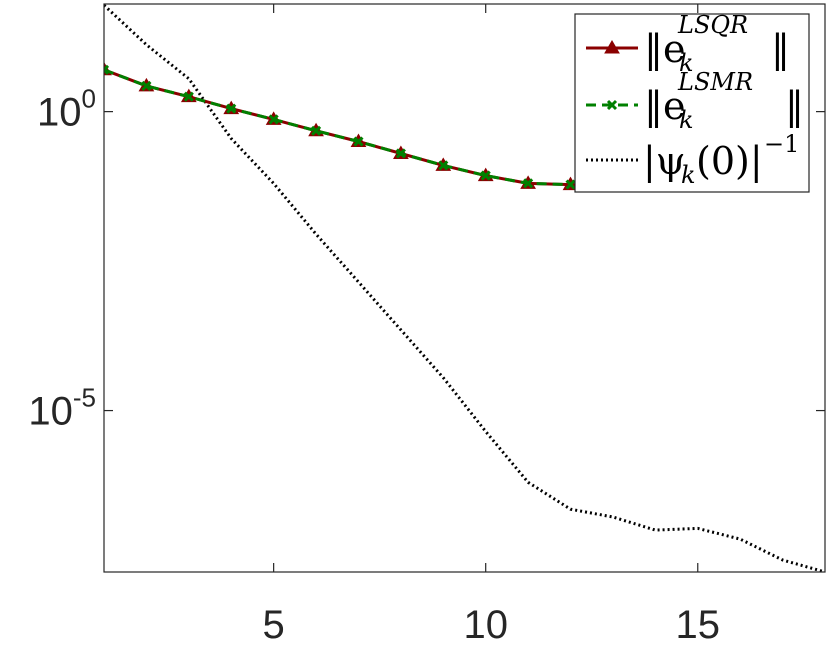 The height and width of the screenshot is (650, 830). I want to click on series-lsmr, so click(340, 127).